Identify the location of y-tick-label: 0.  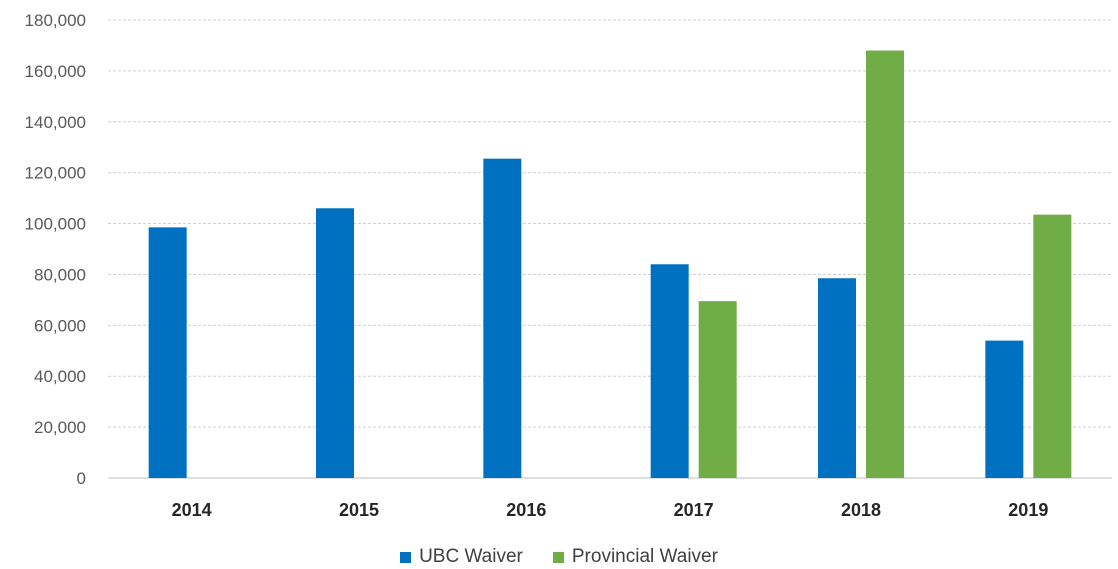
(81, 478).